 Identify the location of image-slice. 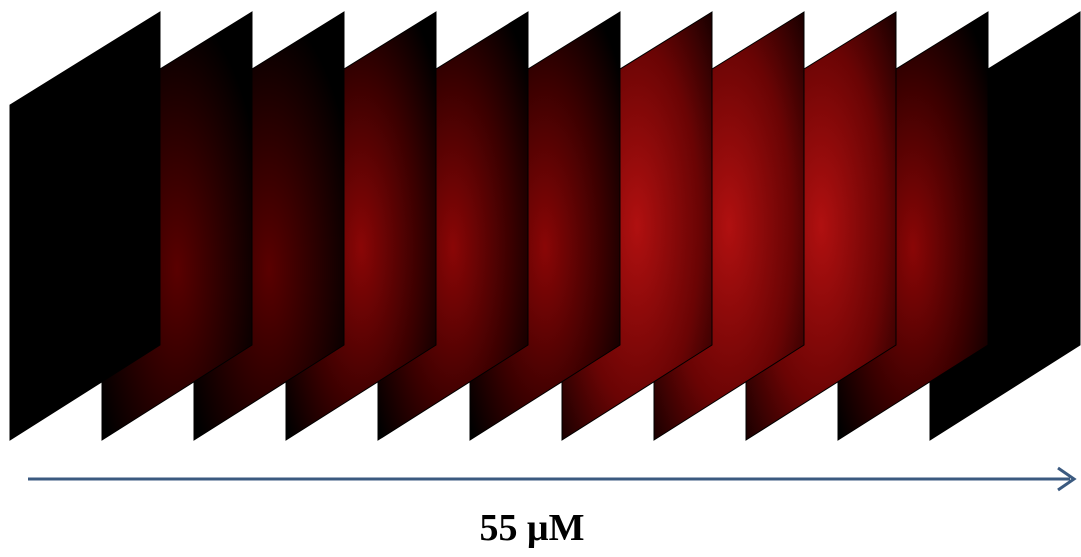
(85, 226).